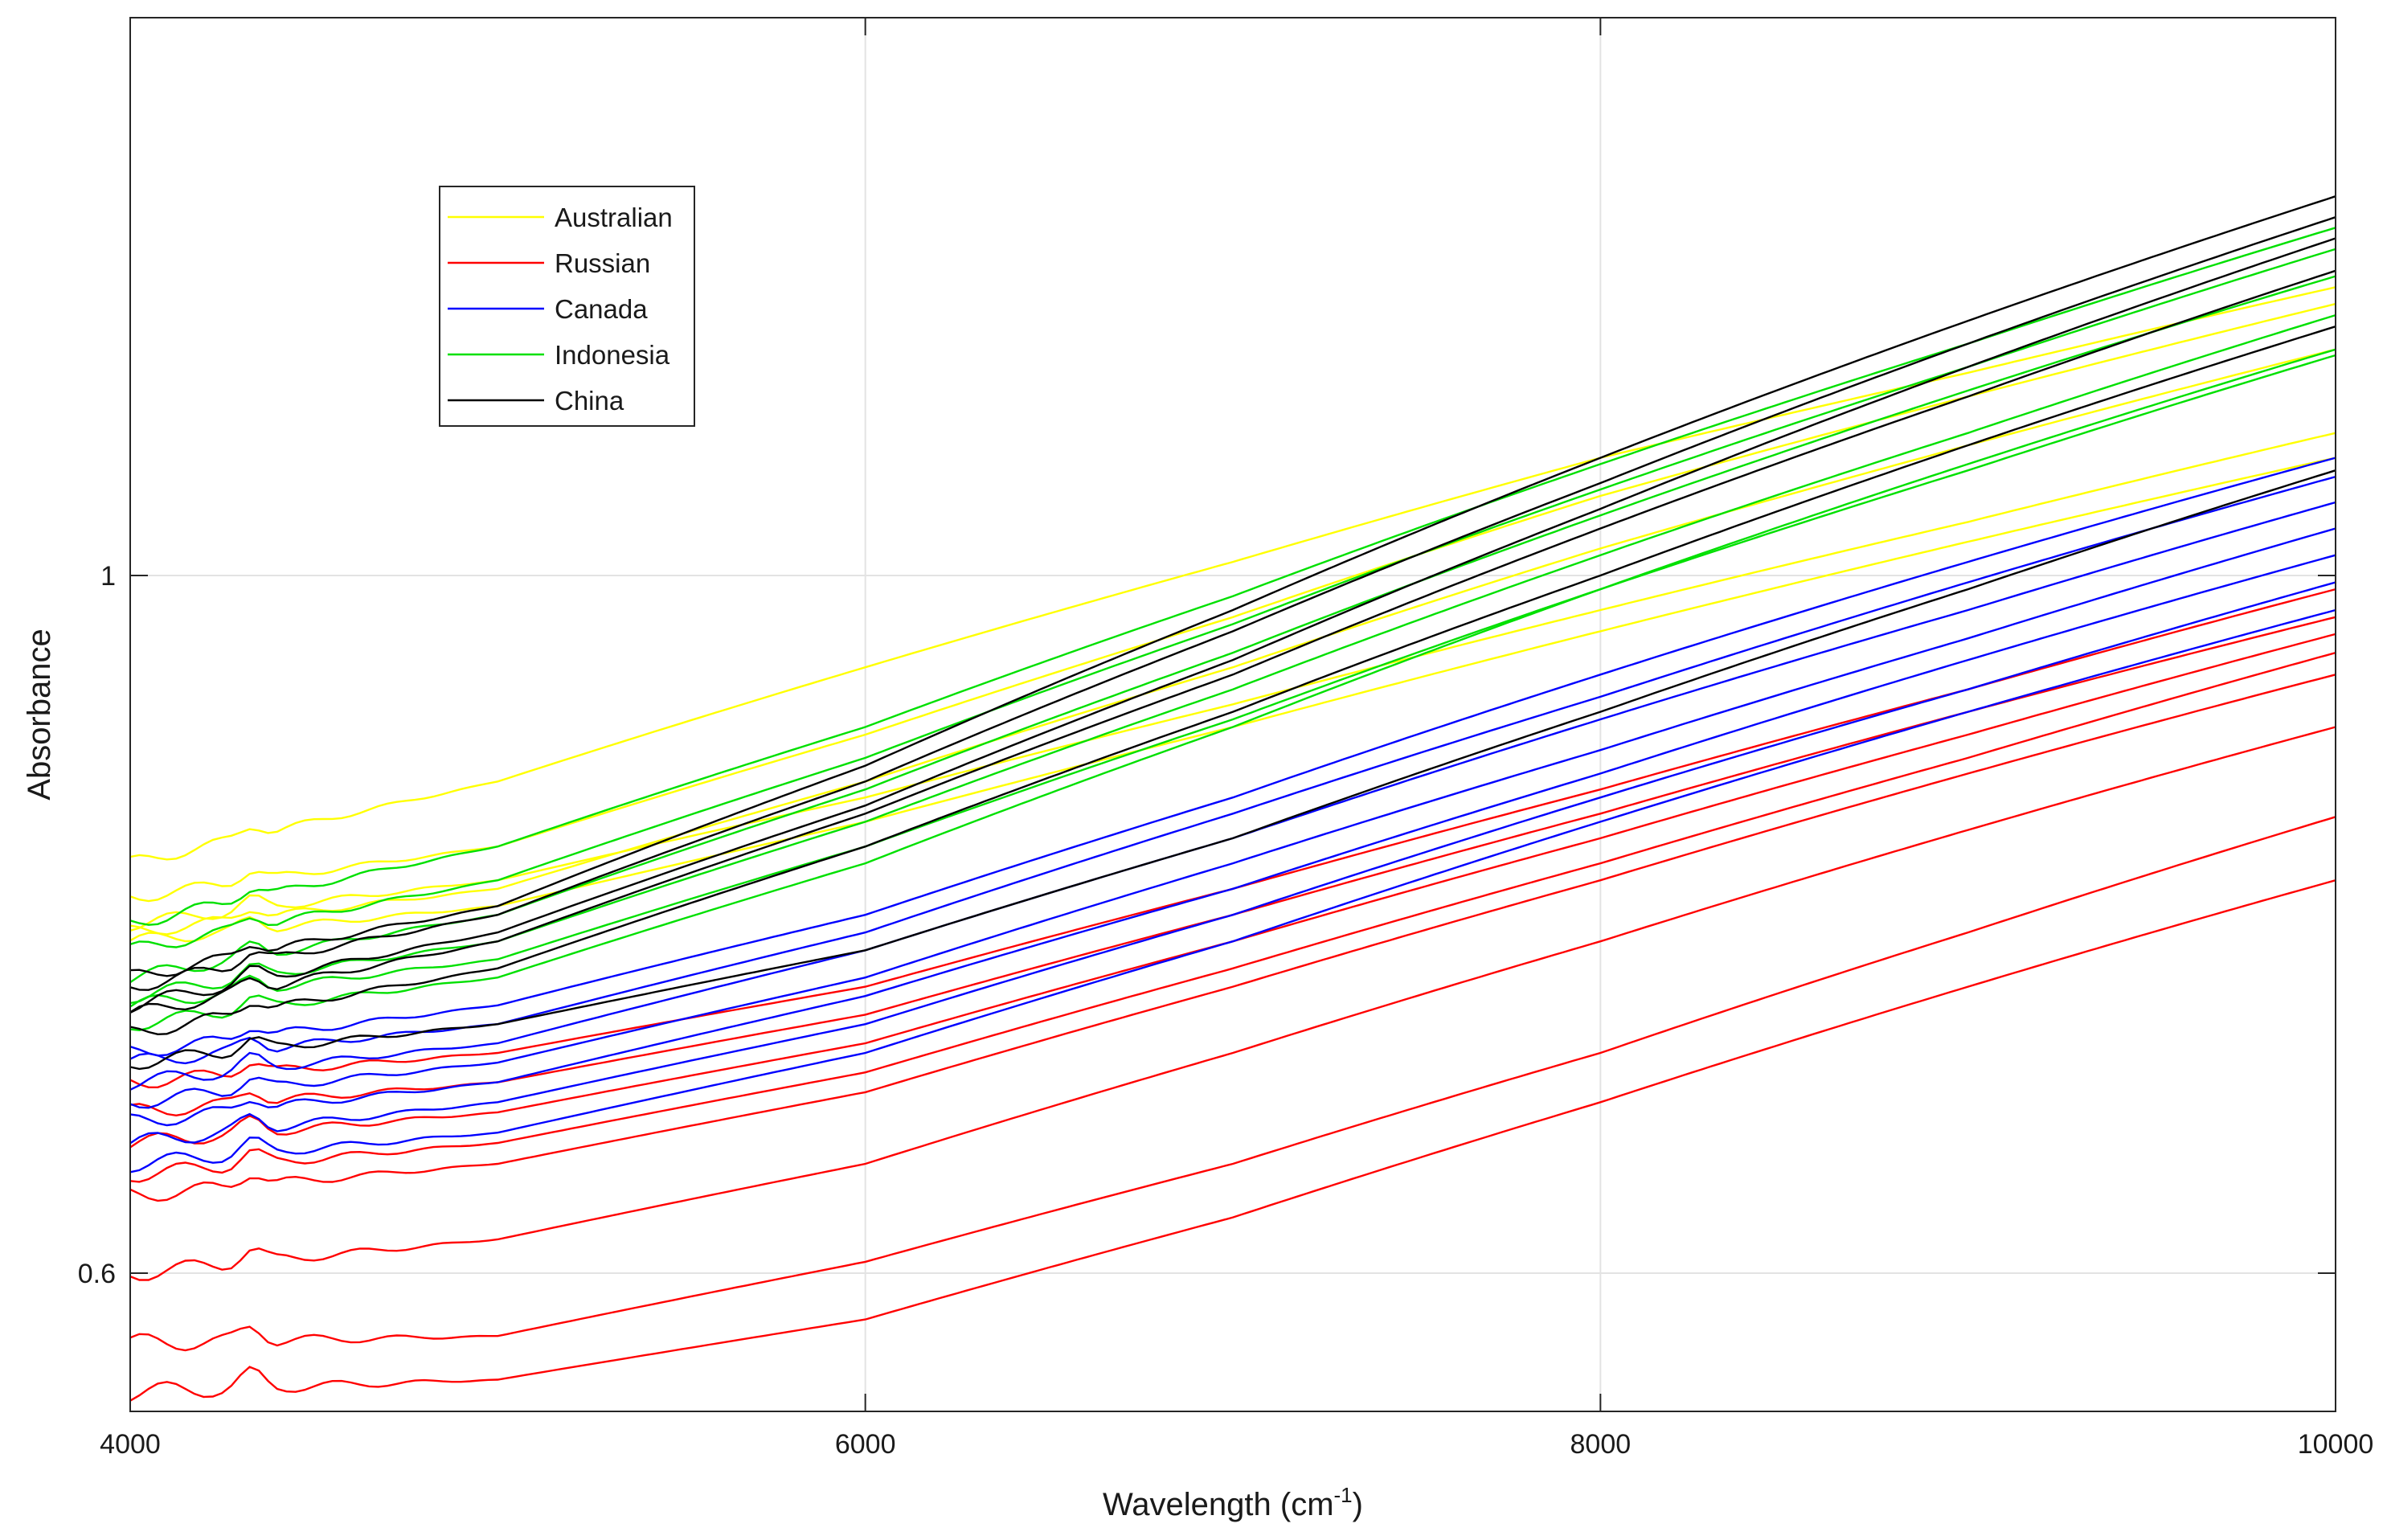 This screenshot has height=1540, width=2387. What do you see at coordinates (1343, 1495) in the screenshot?
I see `x-axis-label-superscript: -1` at bounding box center [1343, 1495].